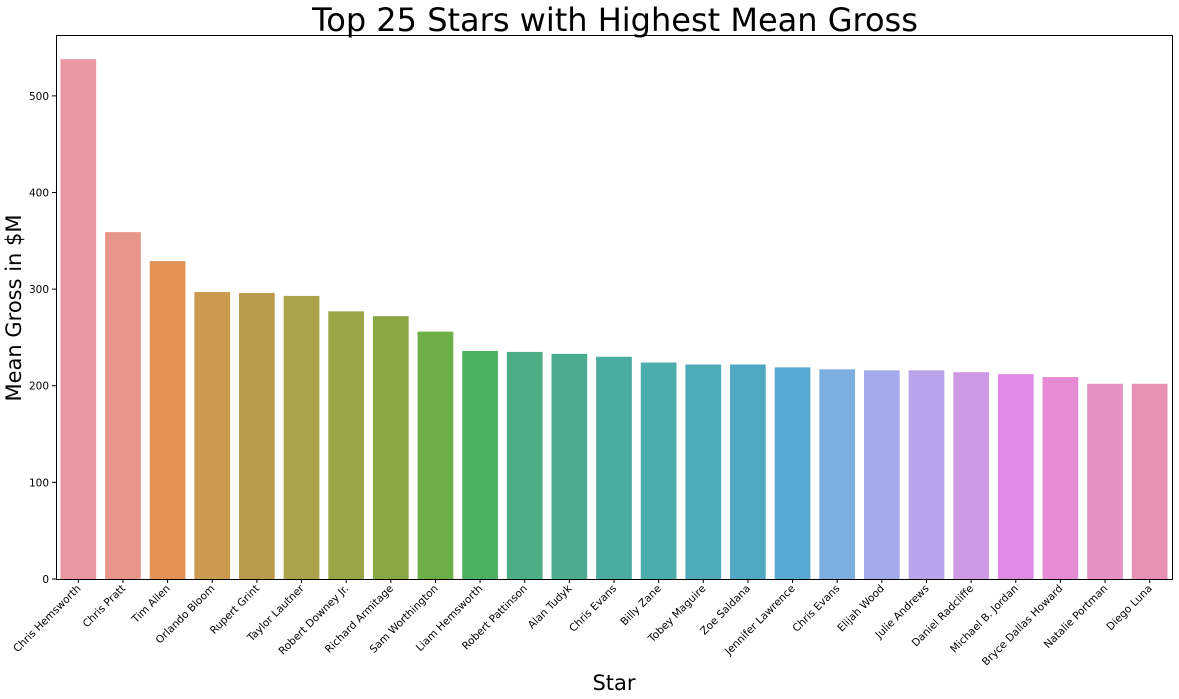 The image size is (1179, 699). I want to click on y-axis-label: Mean Gross in $M, so click(14, 307).